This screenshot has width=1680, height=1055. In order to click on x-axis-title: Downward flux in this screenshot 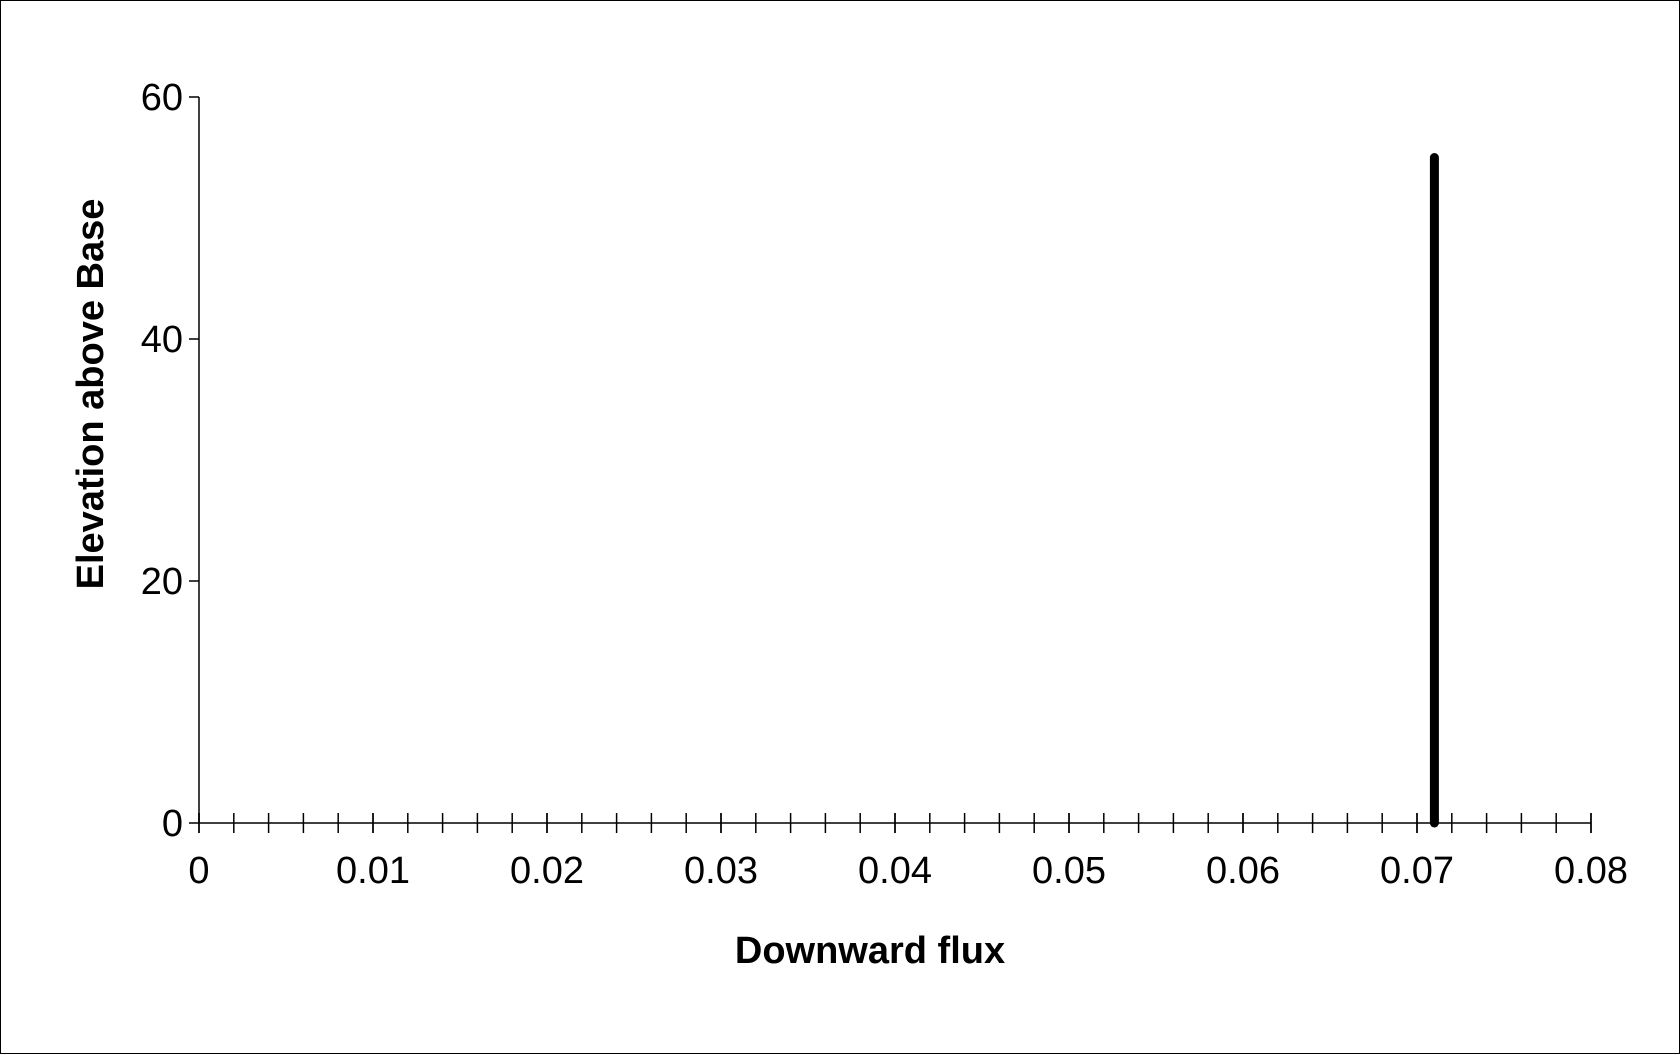, I will do `click(870, 951)`.